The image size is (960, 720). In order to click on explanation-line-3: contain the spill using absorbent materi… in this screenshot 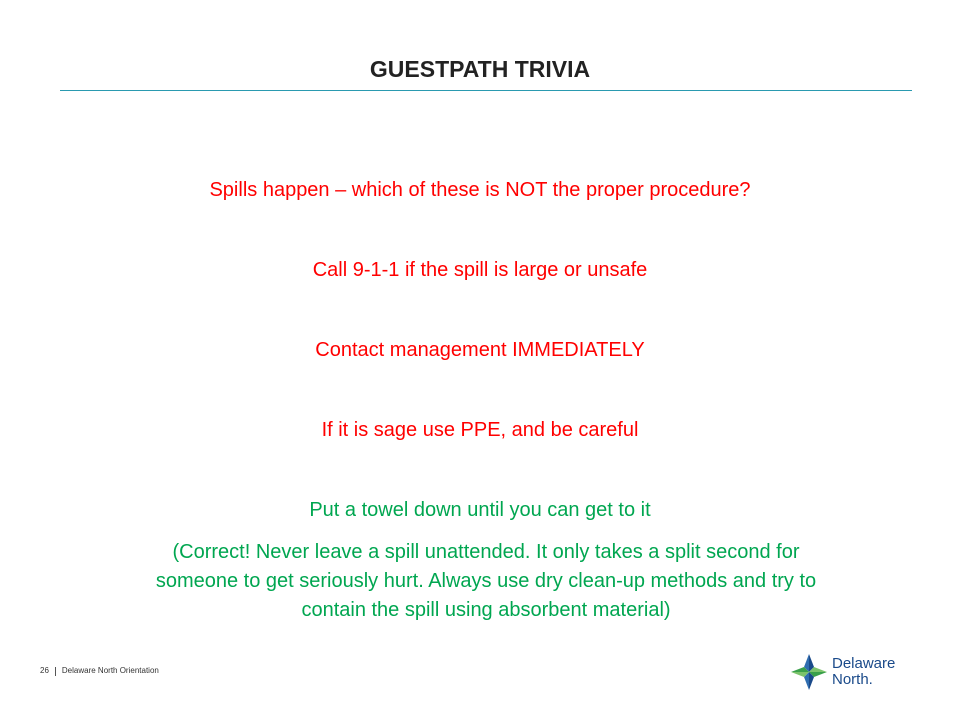, I will do `click(486, 610)`.